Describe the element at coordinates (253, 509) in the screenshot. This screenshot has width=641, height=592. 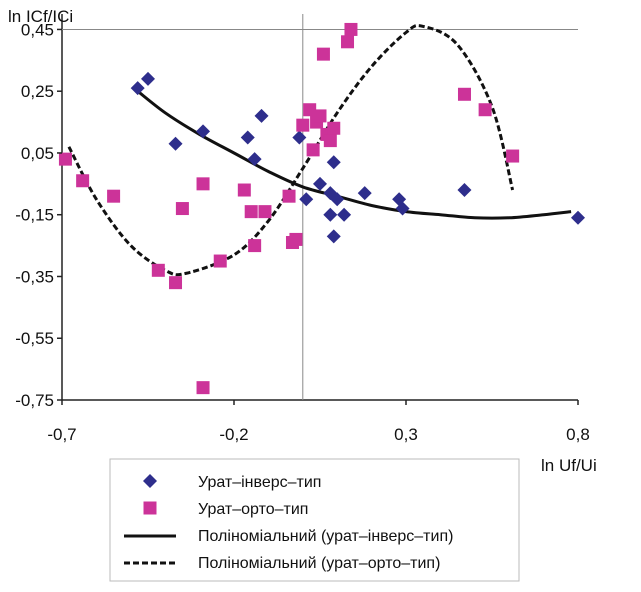
I see `legend-label-ortho: Урат–орто–тип` at that location.